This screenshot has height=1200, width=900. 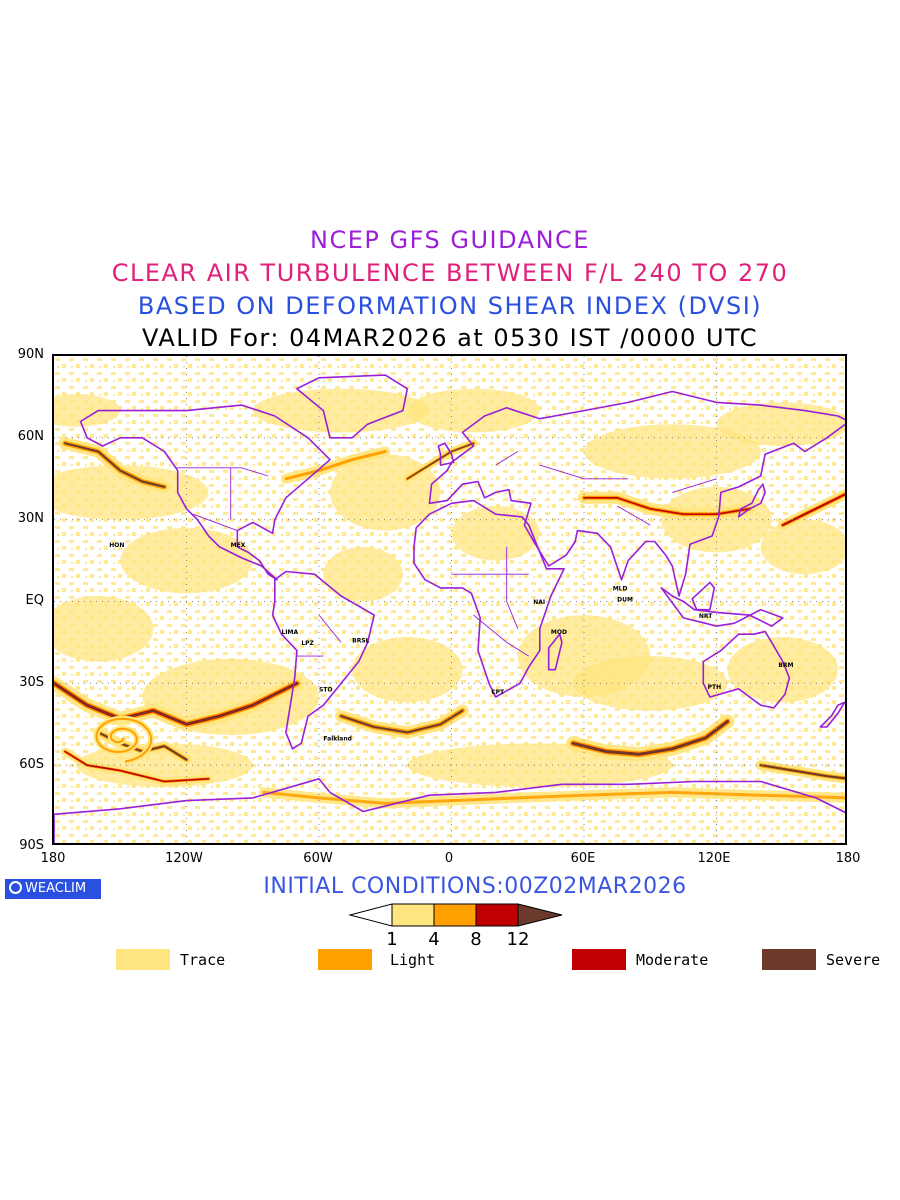 I want to click on coastline-indonesia, so click(x=722, y=607).